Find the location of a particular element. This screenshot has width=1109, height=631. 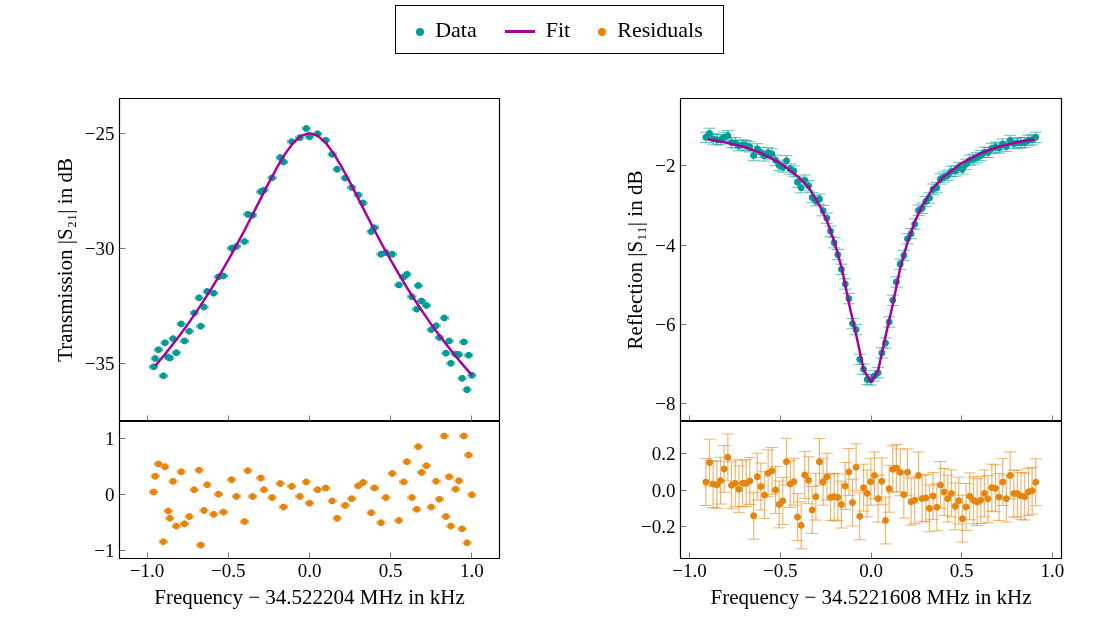

x-axis-title: Frequency − 34.5221608 MHz in kHz is located at coordinates (871, 596).